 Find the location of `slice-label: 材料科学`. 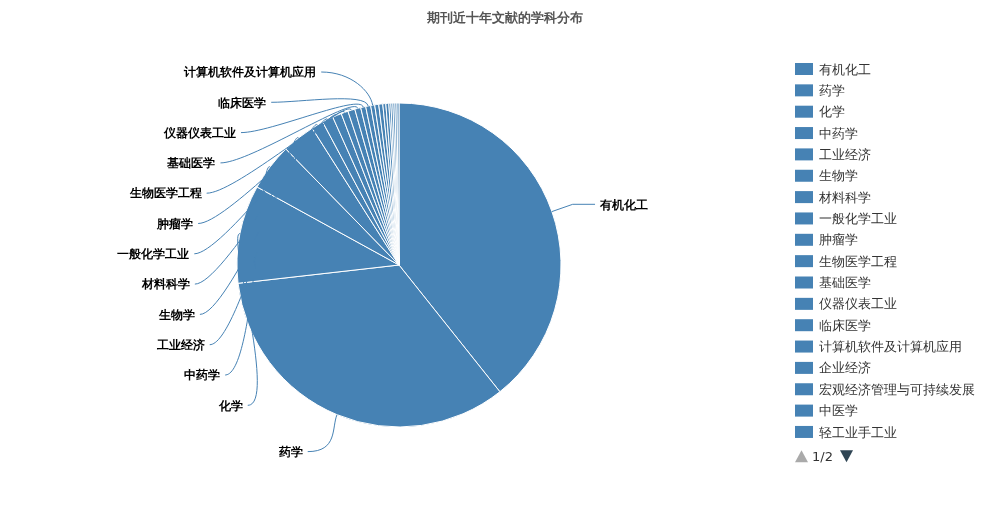

slice-label: 材料科学 is located at coordinates (165, 284).